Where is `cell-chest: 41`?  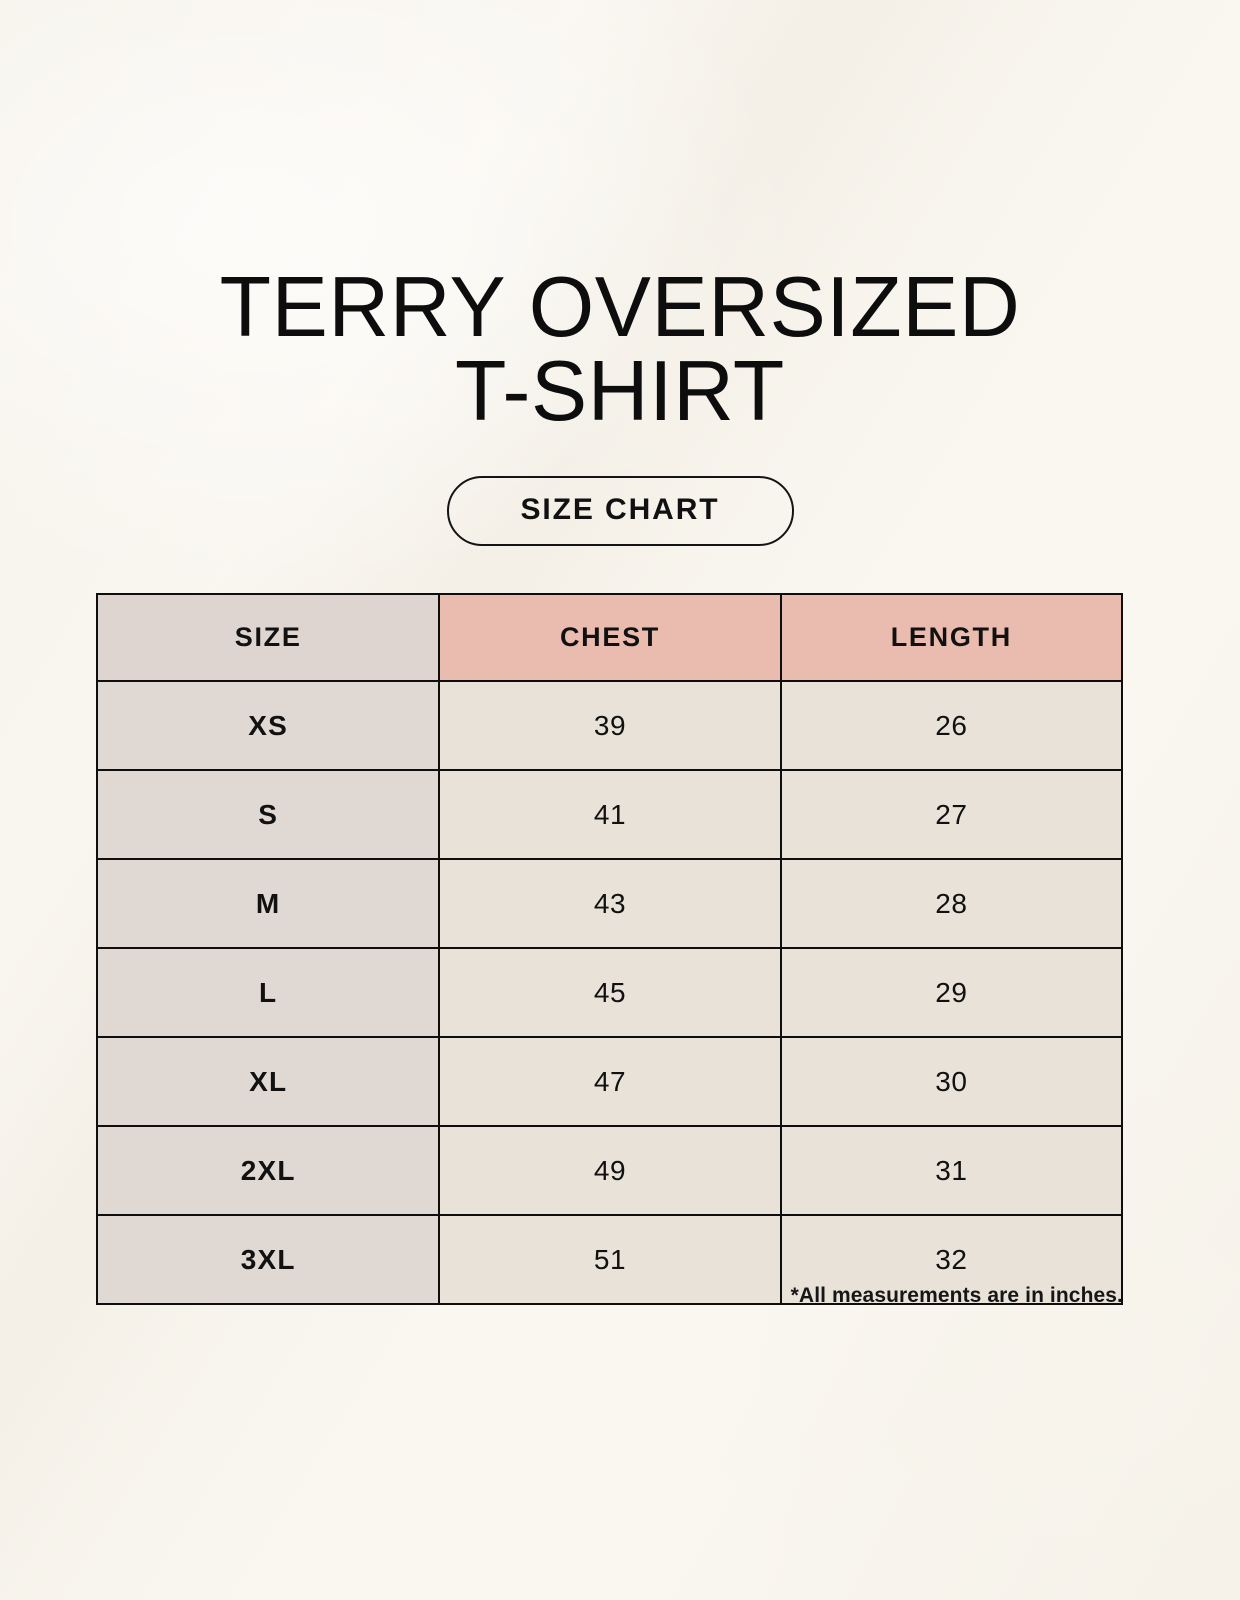 cell-chest: 41 is located at coordinates (610, 814).